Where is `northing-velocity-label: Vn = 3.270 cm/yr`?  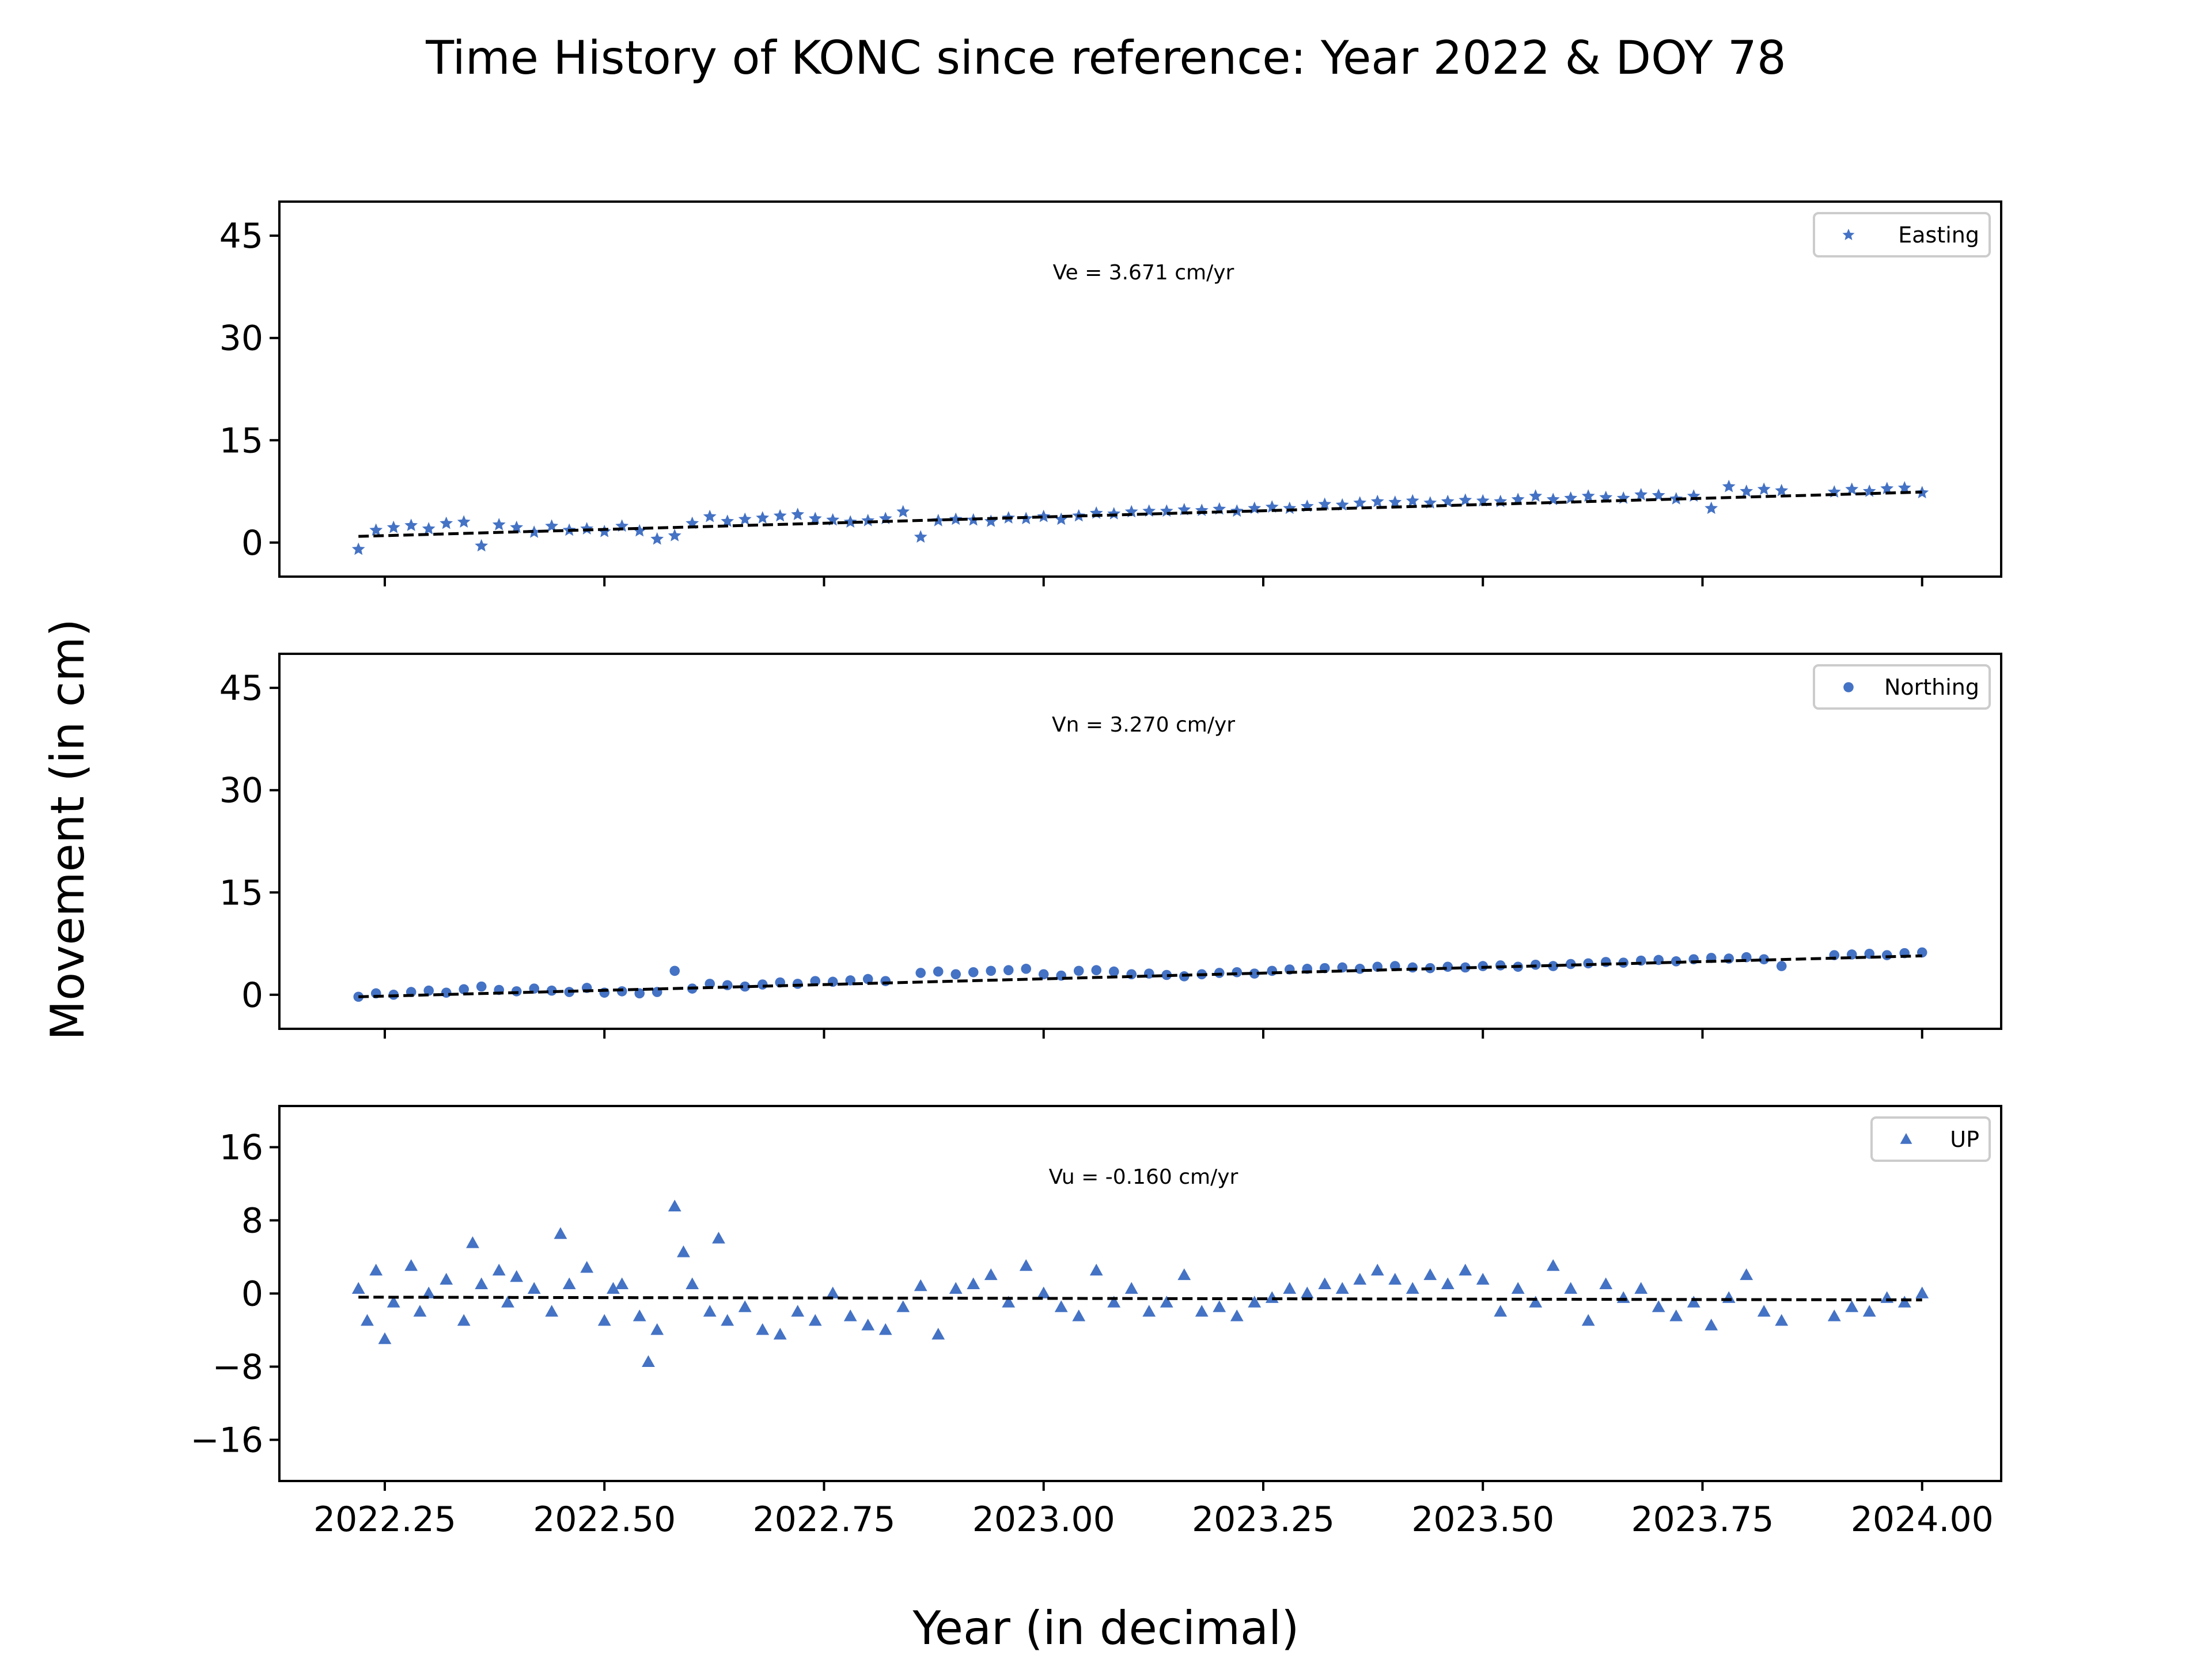 northing-velocity-label: Vn = 3.270 cm/yr is located at coordinates (1143, 725).